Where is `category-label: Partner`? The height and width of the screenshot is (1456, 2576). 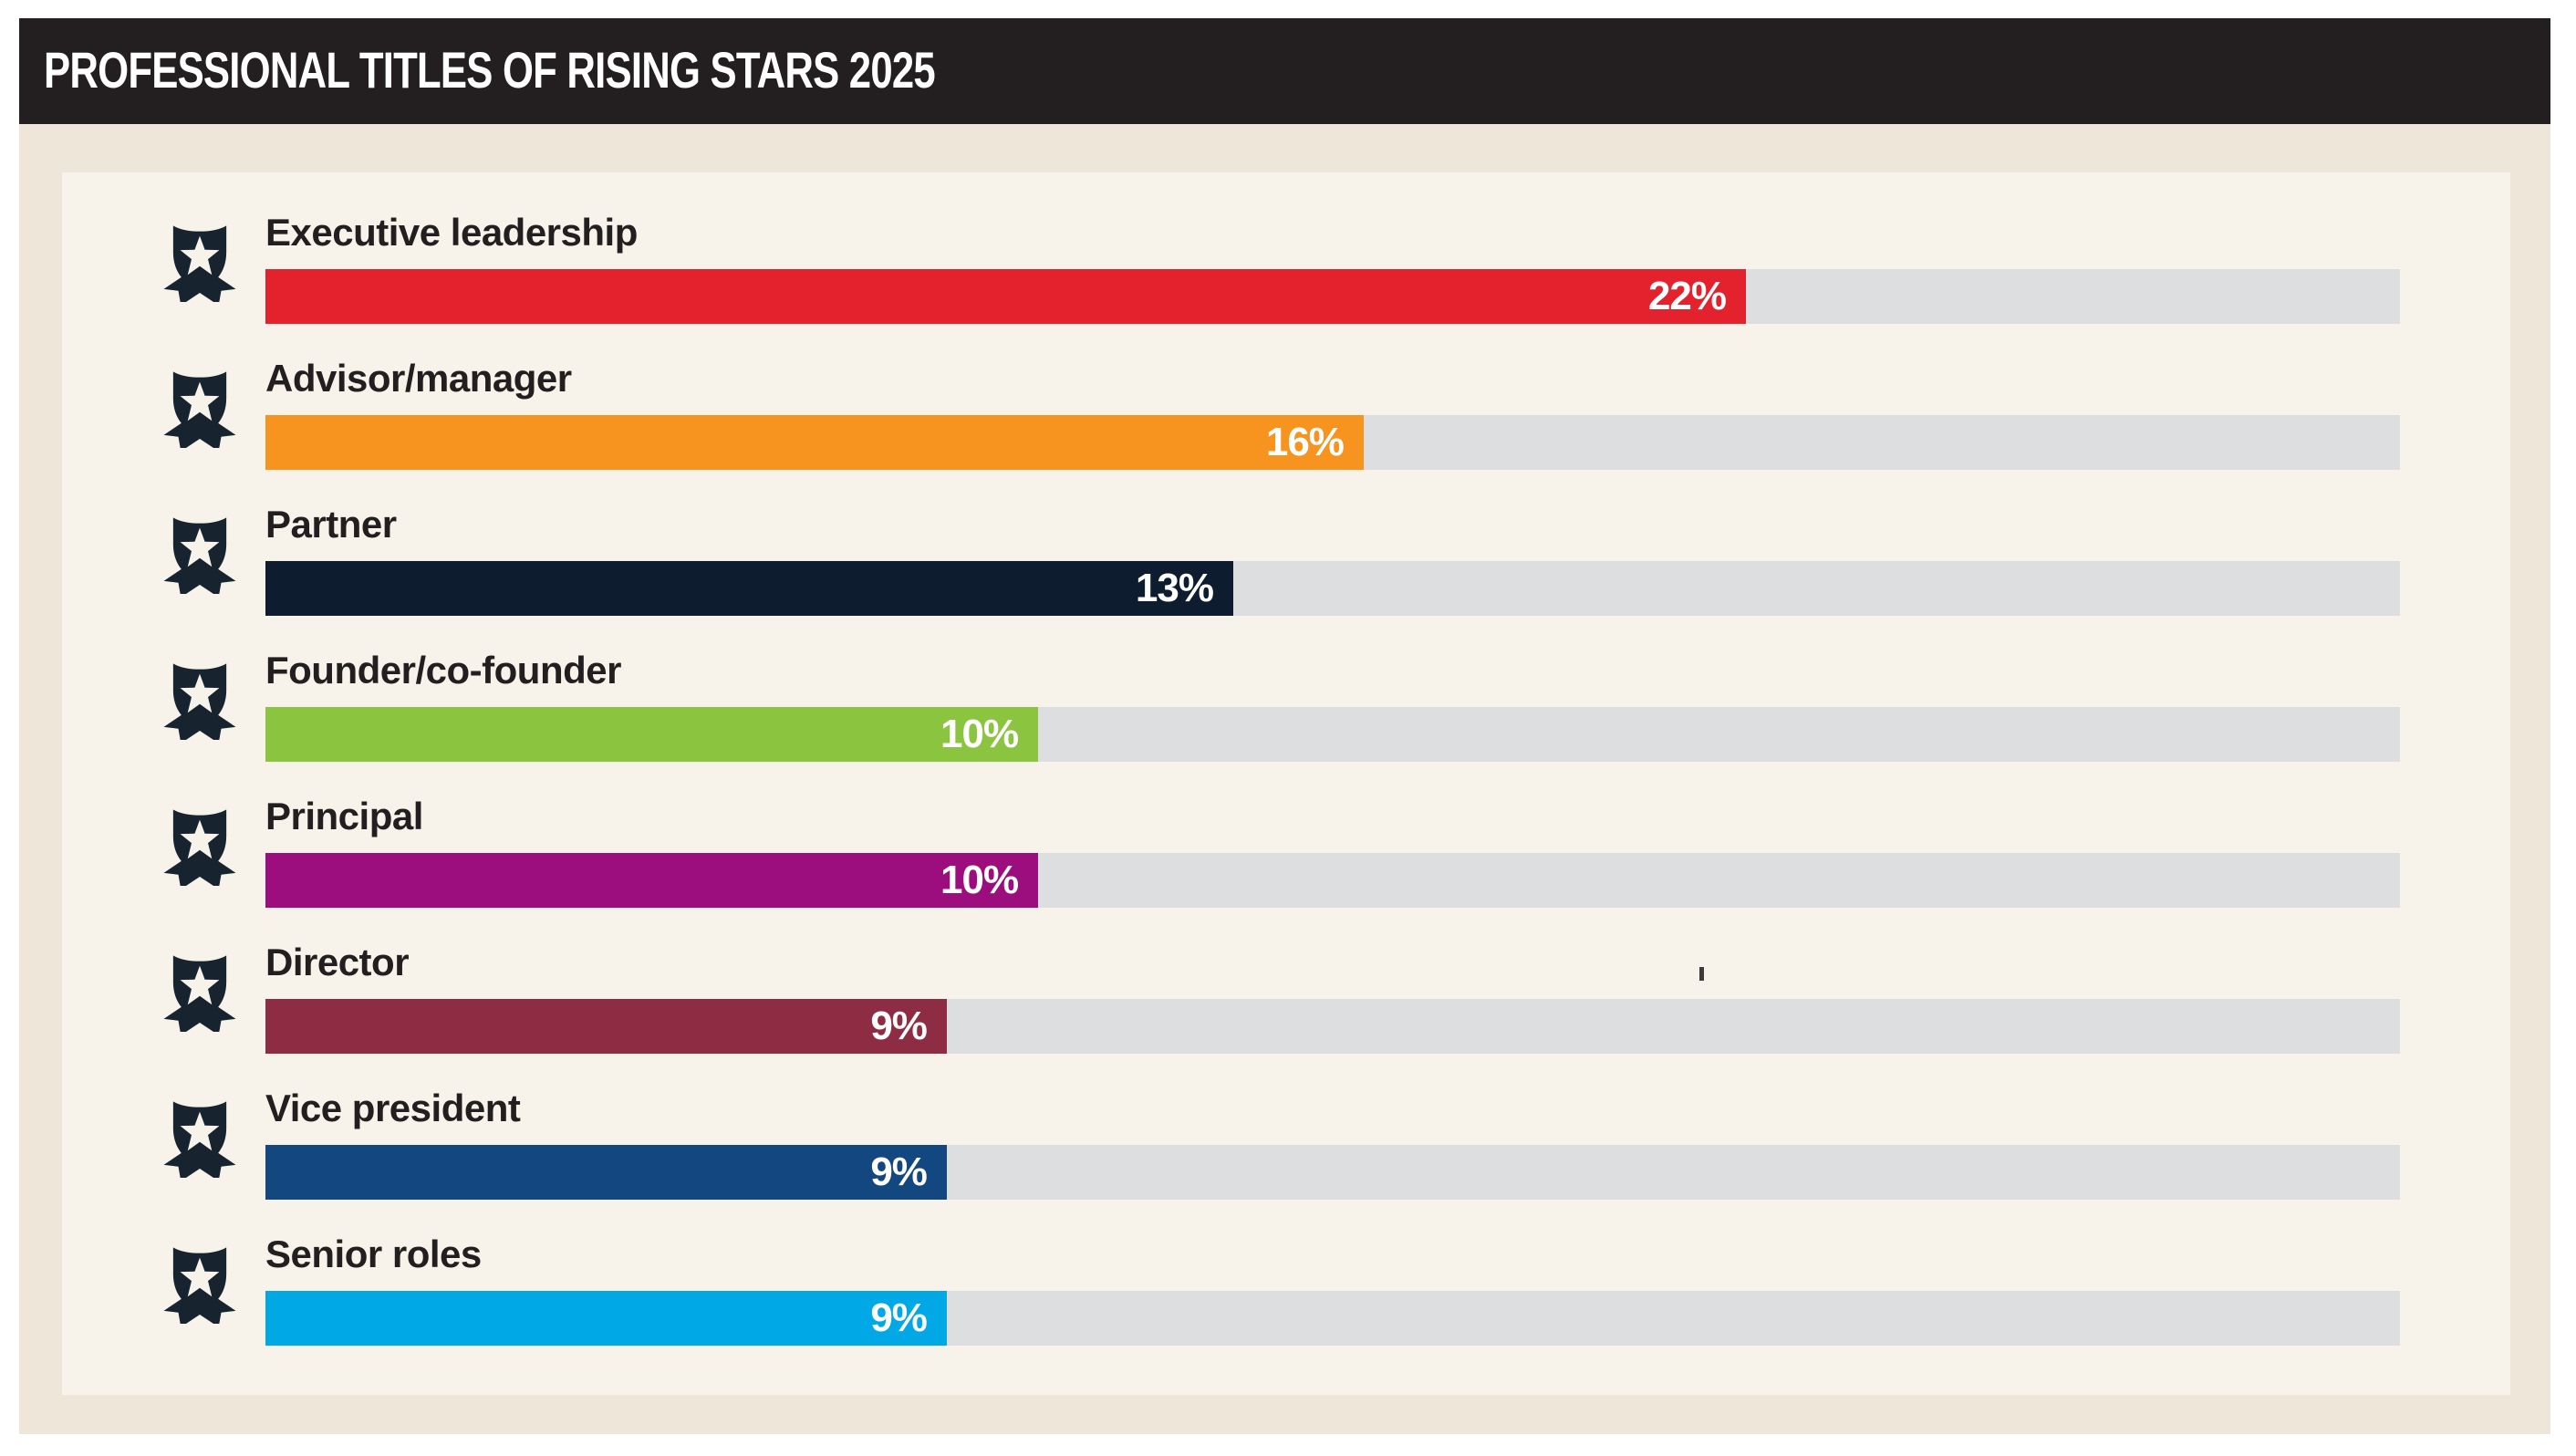 category-label: Partner is located at coordinates (331, 524).